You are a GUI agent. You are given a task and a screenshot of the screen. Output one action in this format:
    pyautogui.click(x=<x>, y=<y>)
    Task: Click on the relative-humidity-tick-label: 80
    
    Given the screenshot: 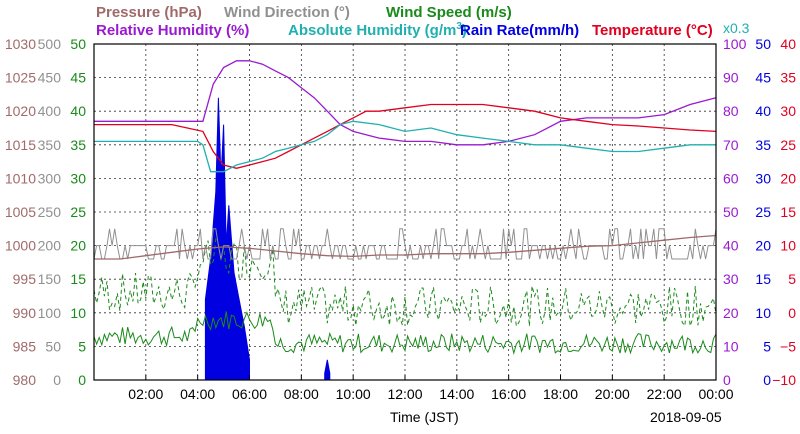 What is the action you would take?
    pyautogui.click(x=731, y=111)
    